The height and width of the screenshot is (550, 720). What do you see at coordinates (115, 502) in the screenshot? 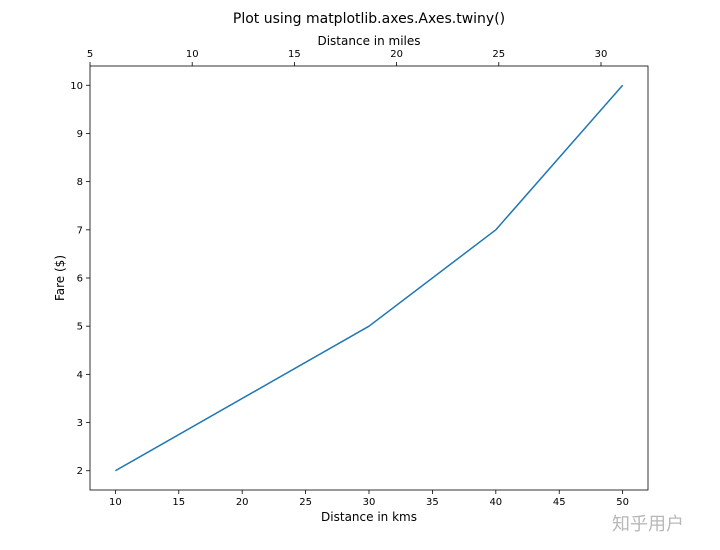
I see `x-tick-label: 10` at bounding box center [115, 502].